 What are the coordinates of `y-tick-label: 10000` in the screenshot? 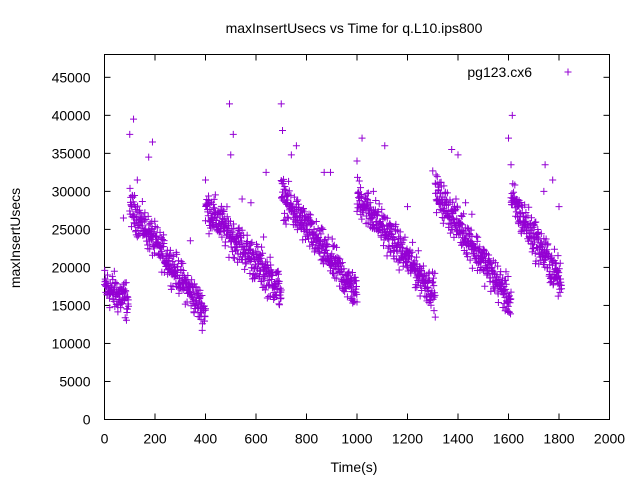 It's located at (71, 343).